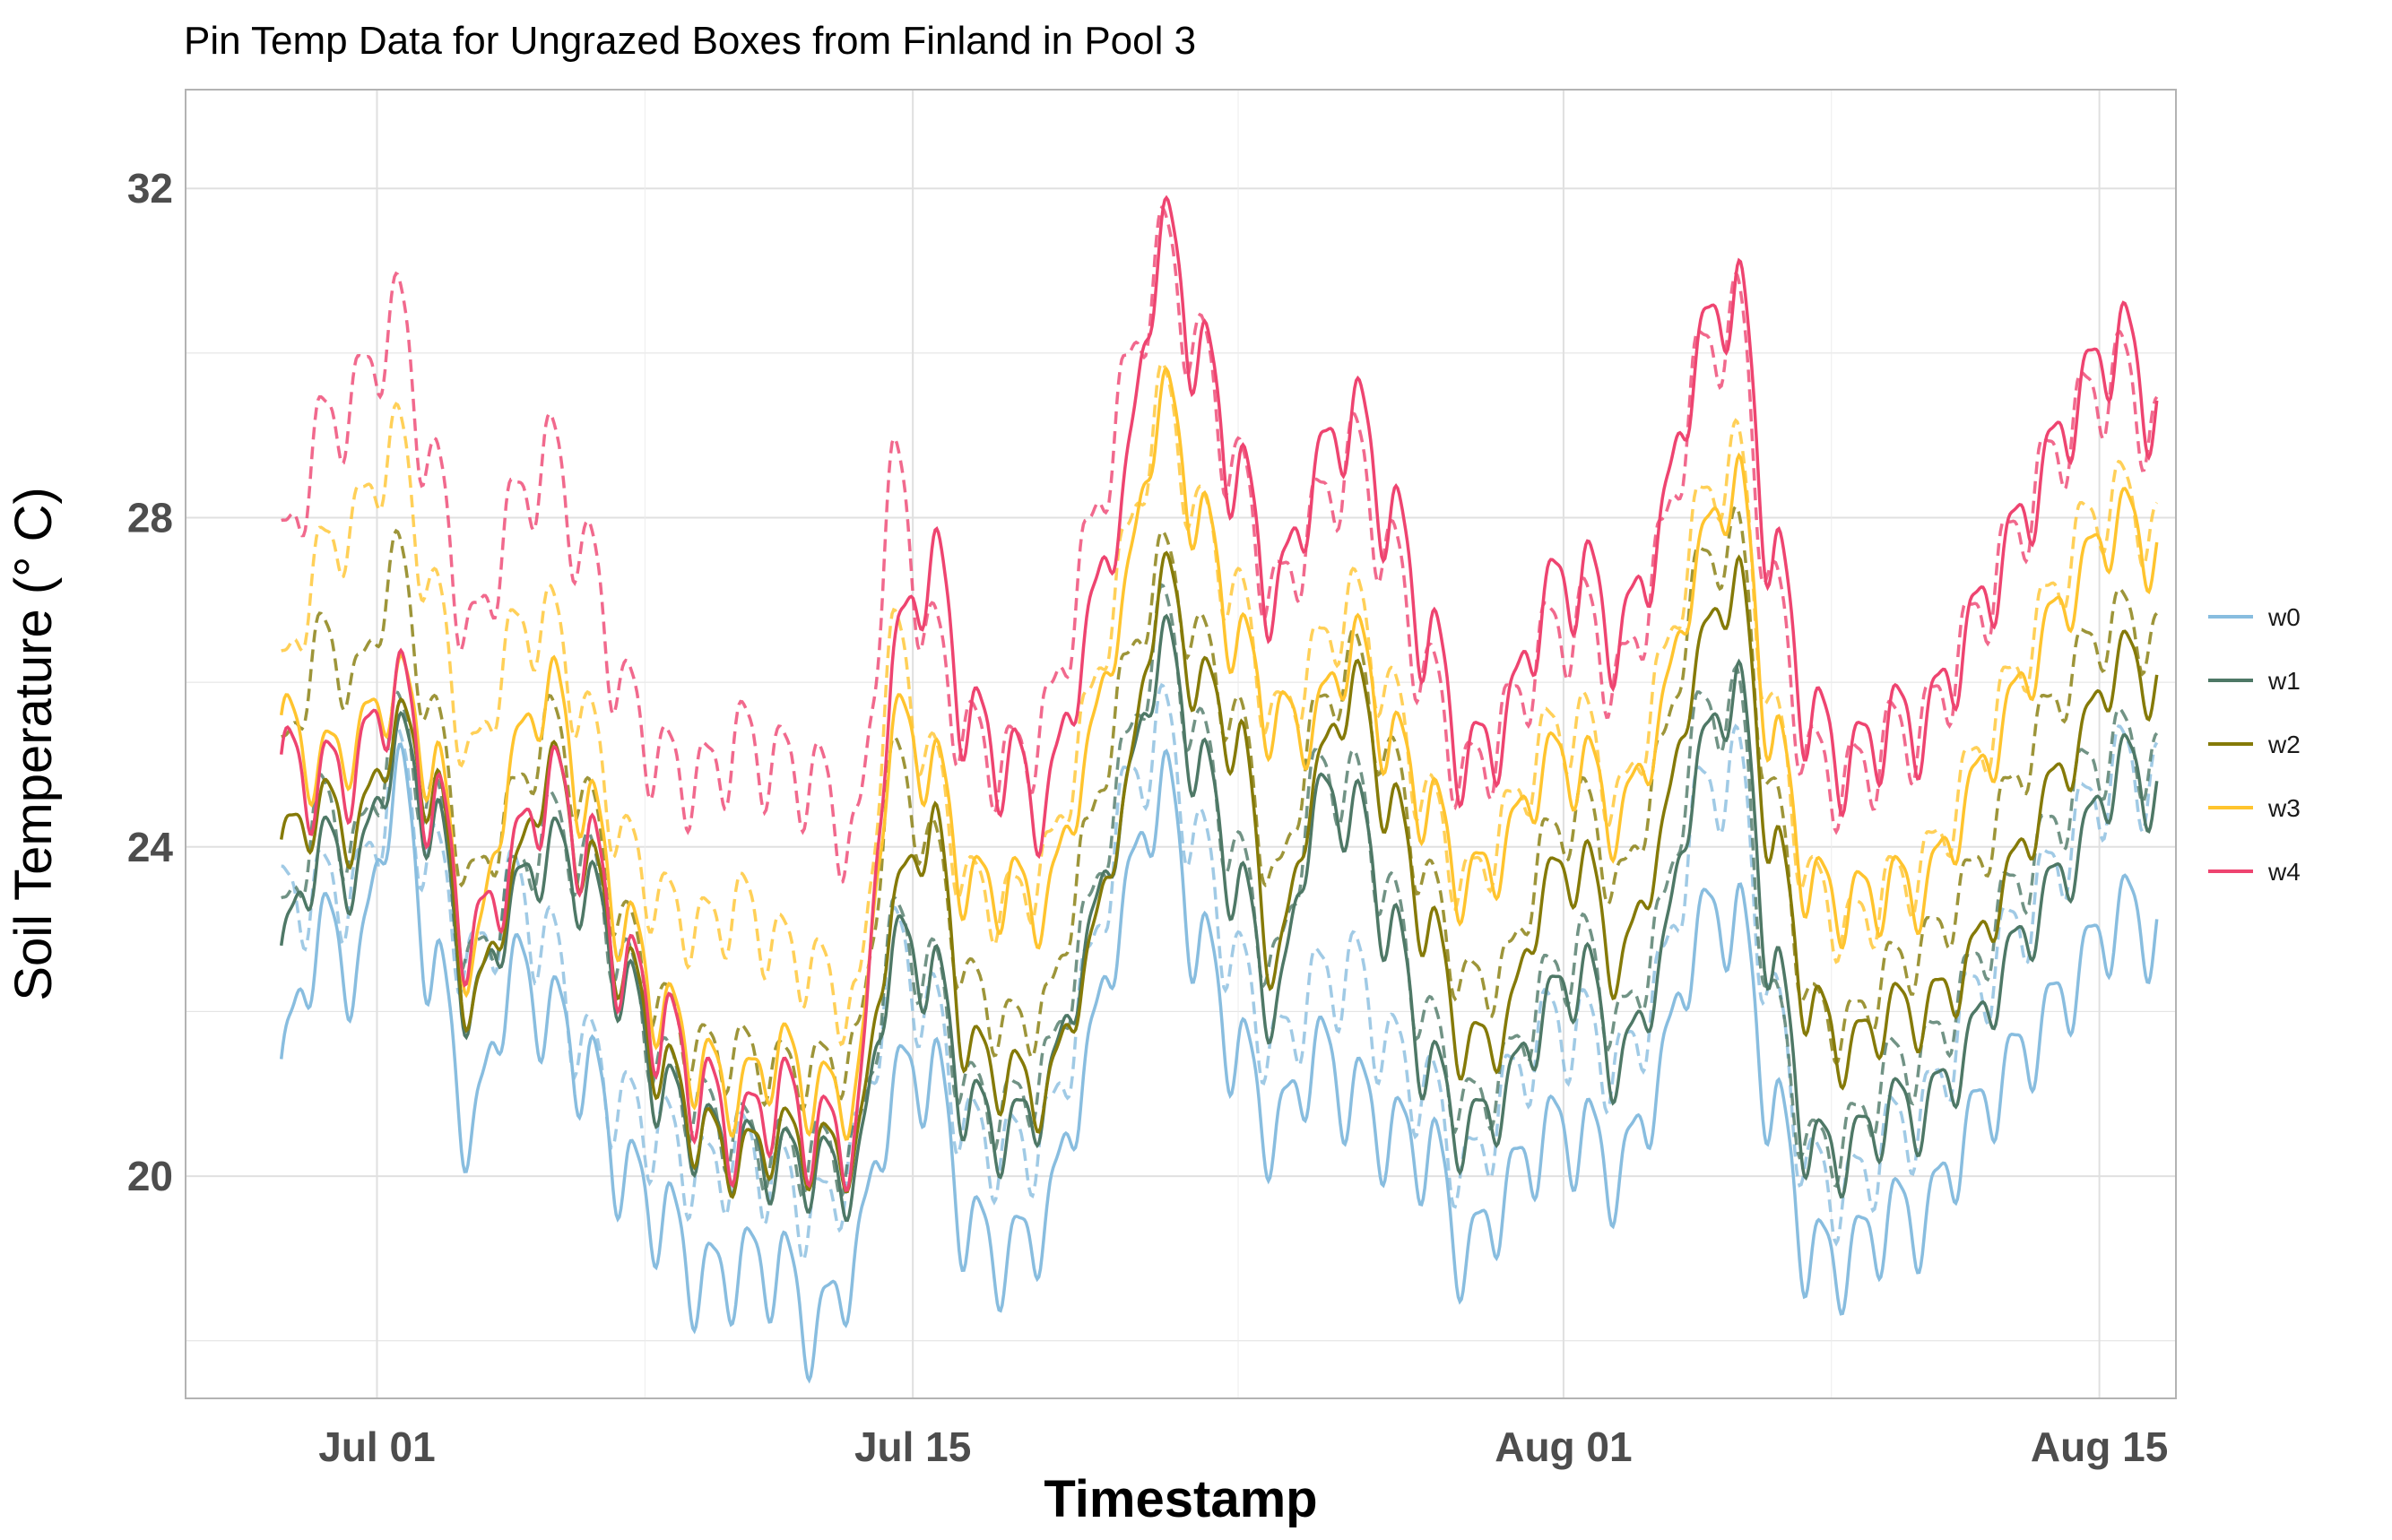  Describe the element at coordinates (150, 1176) in the screenshot. I see `y-tick-label: 20` at that location.